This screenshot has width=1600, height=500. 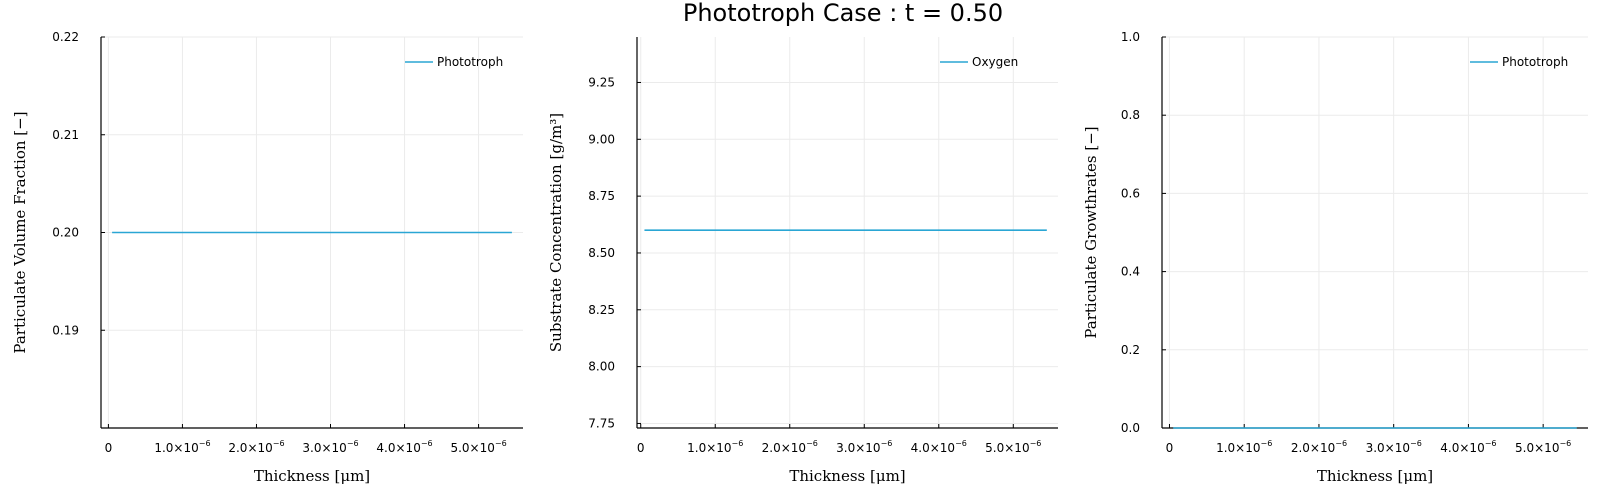 I want to click on legend-label: Oxygen, so click(x=995, y=62).